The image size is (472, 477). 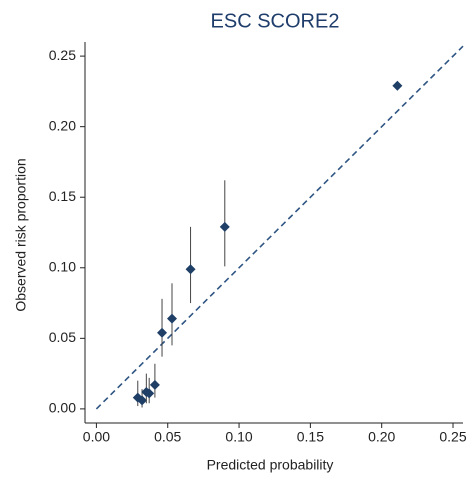 I want to click on y-tick-label: 0.25, so click(x=62, y=55).